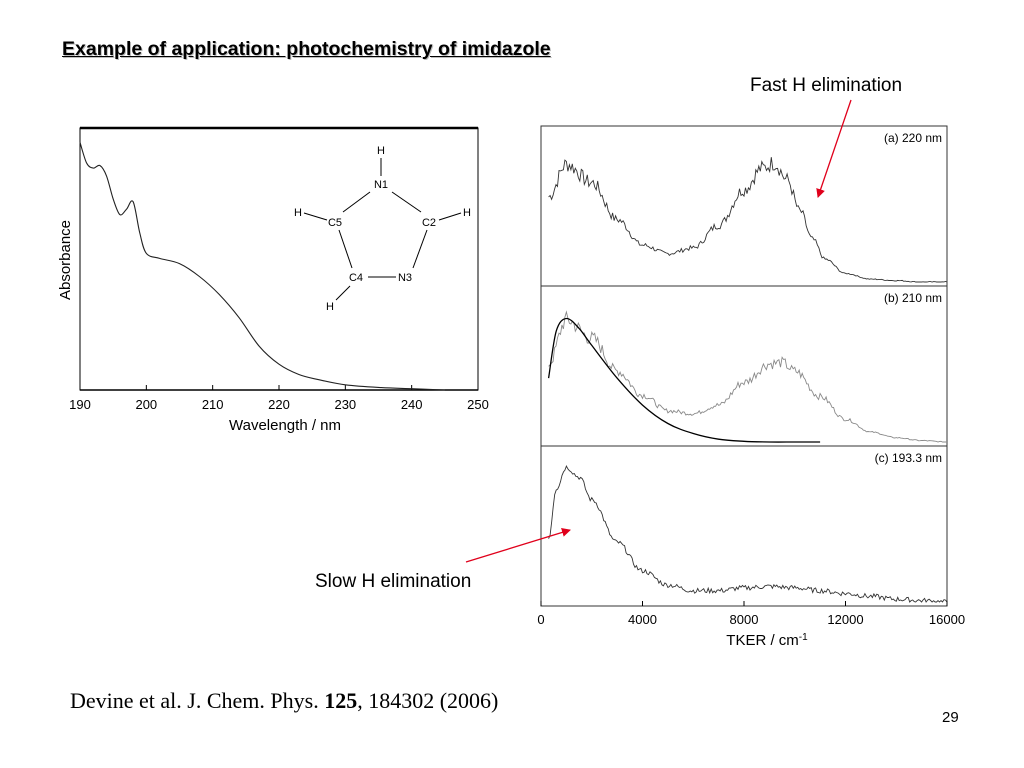 The width and height of the screenshot is (1024, 768). What do you see at coordinates (908, 458) in the screenshot?
I see `tker-panel-label: (c) 193.3 nm` at bounding box center [908, 458].